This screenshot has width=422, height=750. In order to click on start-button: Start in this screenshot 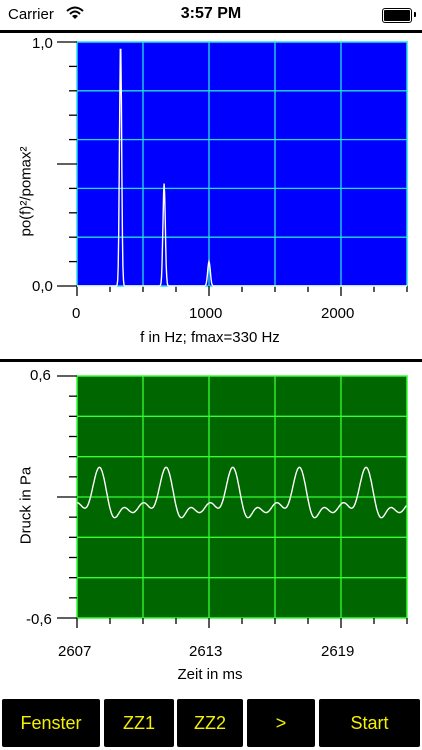, I will do `click(369, 723)`.